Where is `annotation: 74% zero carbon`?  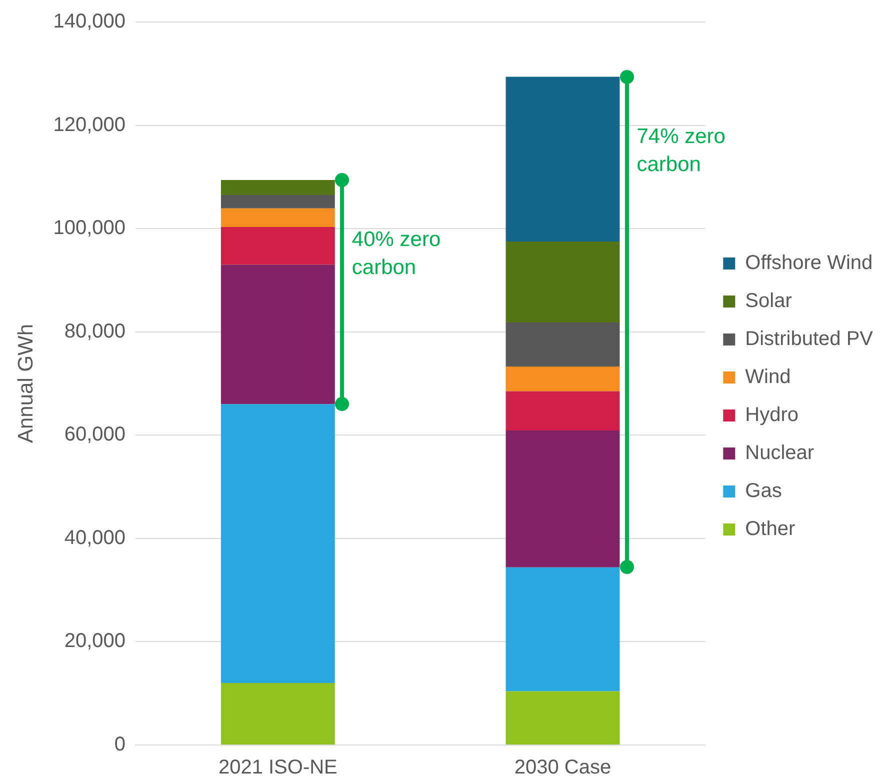
annotation: 74% zero carbon is located at coordinates (681, 151).